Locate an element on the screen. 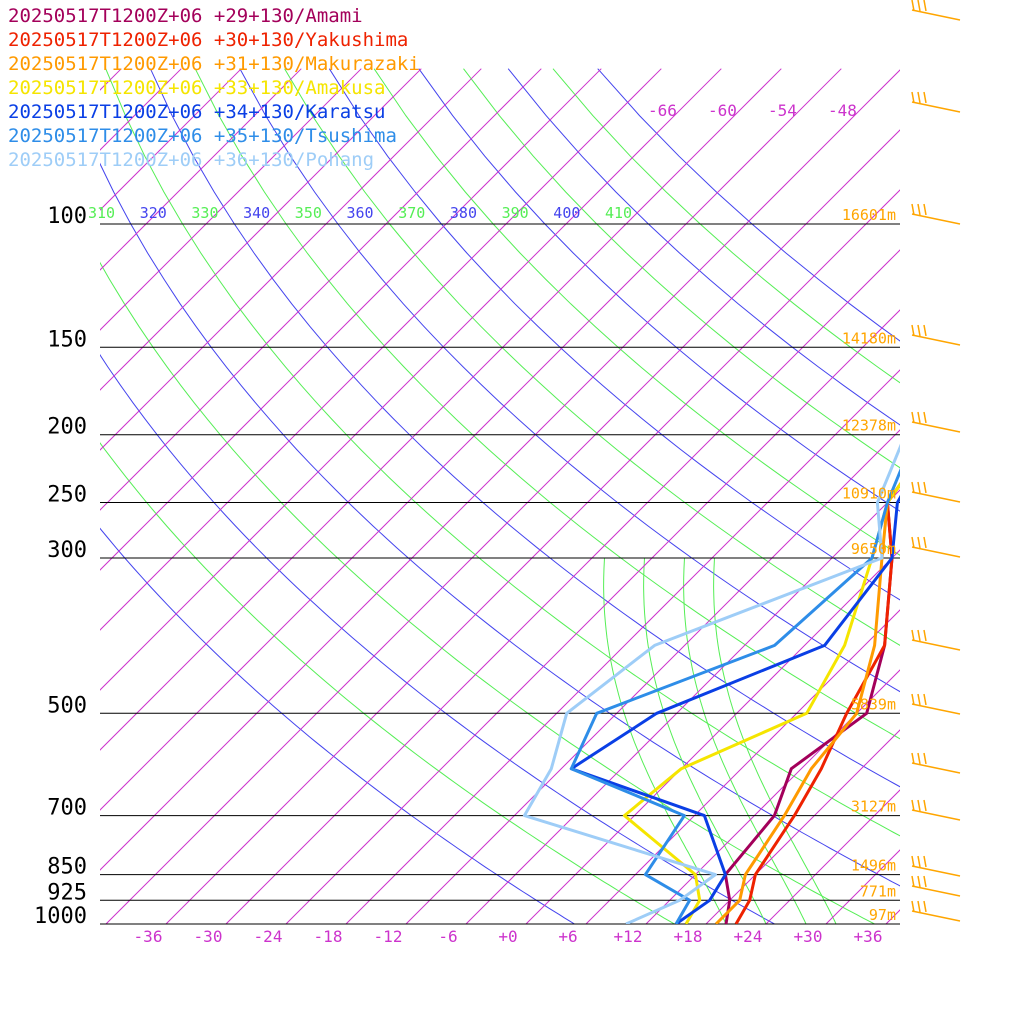  theta-label: 320 is located at coordinates (153, 213).